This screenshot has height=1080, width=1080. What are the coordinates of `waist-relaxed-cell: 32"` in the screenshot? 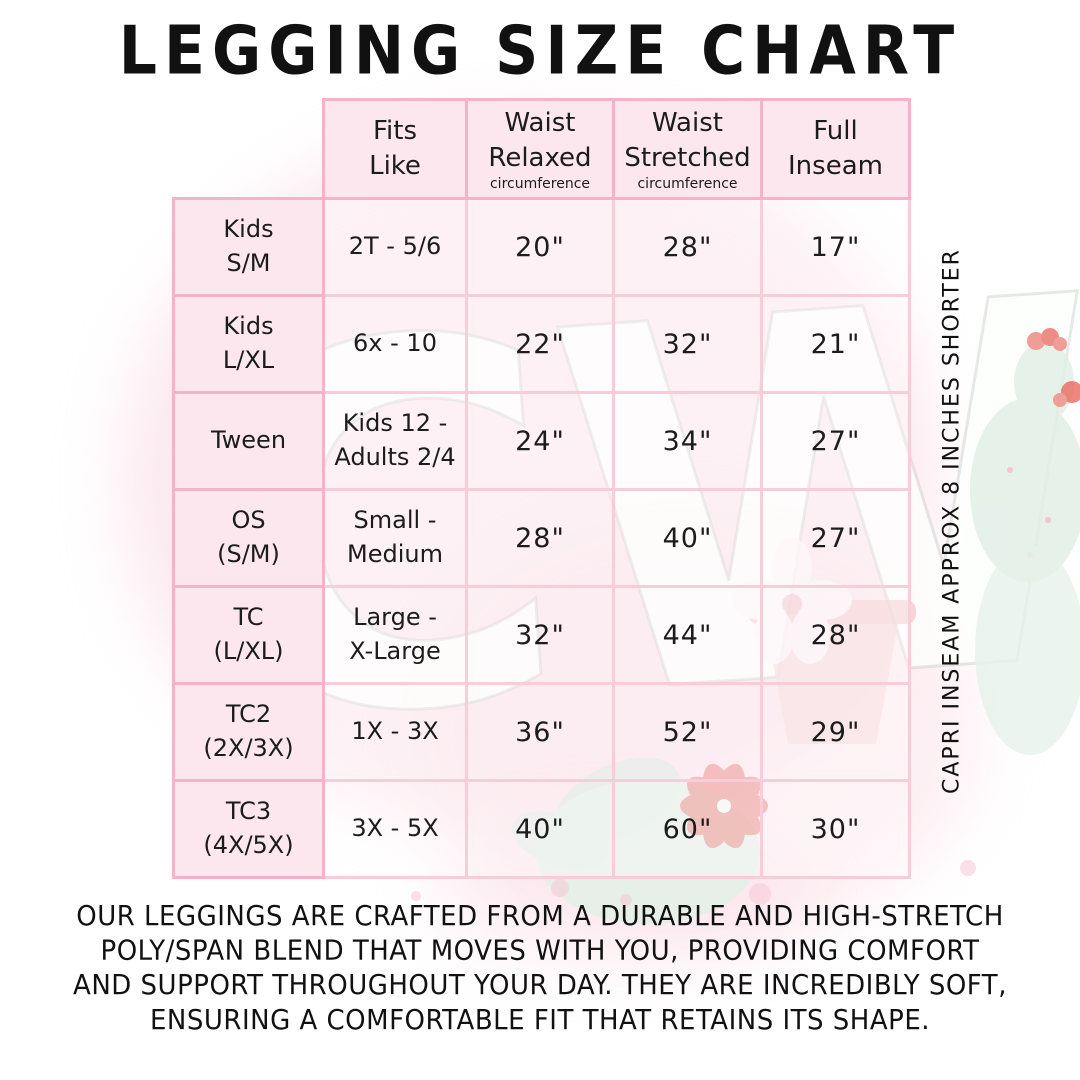 It's located at (540, 635).